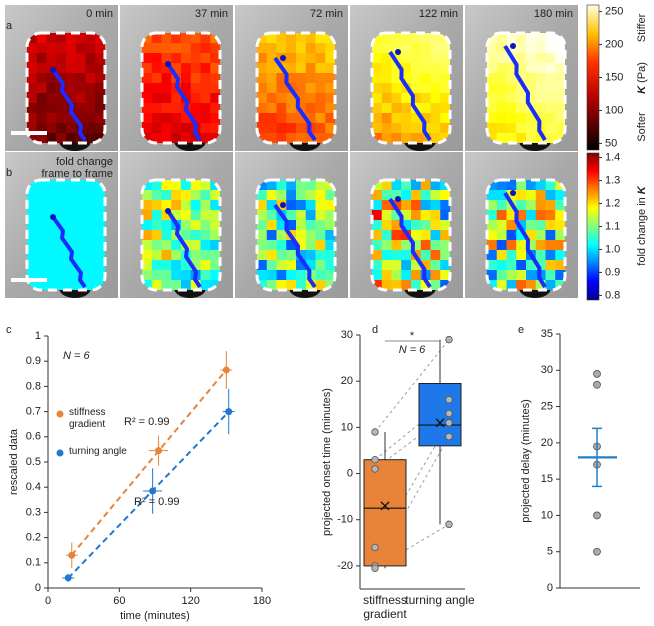  Describe the element at coordinates (60, 453) in the screenshot. I see `legend-marker` at that location.